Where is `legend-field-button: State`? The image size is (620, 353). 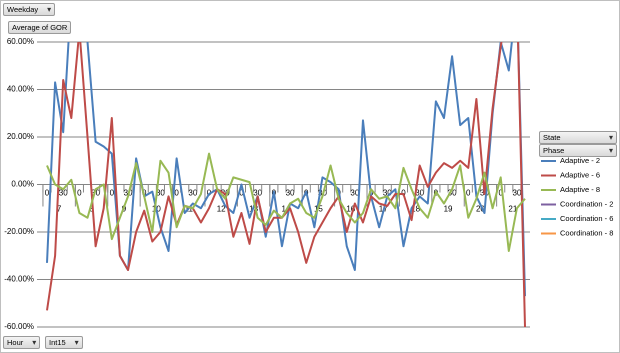 legend-field-button: State is located at coordinates (578, 137).